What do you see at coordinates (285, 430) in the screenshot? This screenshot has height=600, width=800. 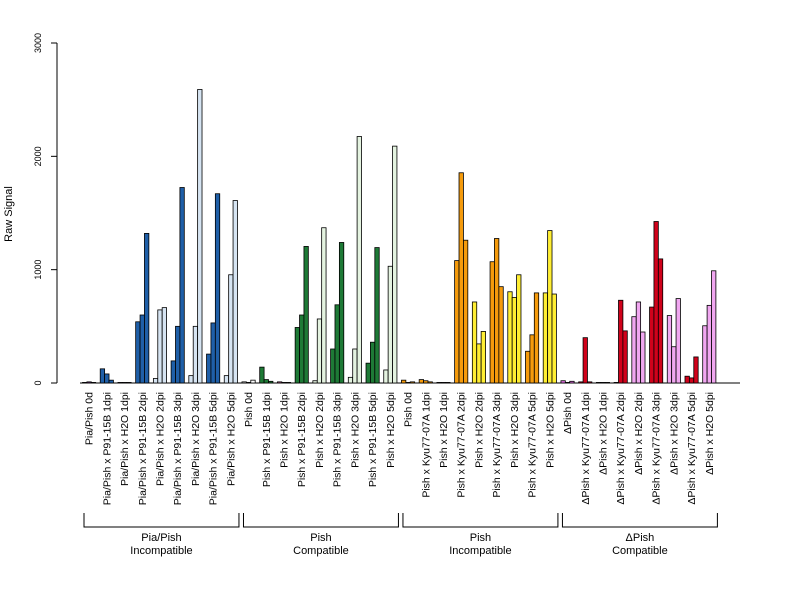 I see `x-tick-label: Pish x H2O 1dpi` at bounding box center [285, 430].